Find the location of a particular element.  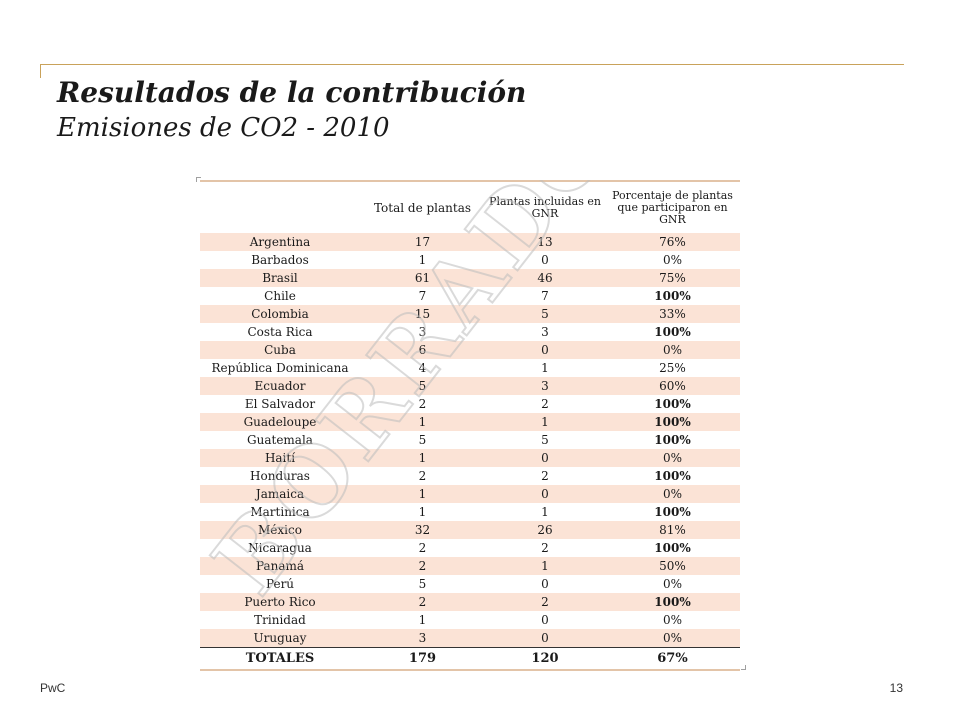

table-row: Cuba 6 0 0% is located at coordinates (470, 350).